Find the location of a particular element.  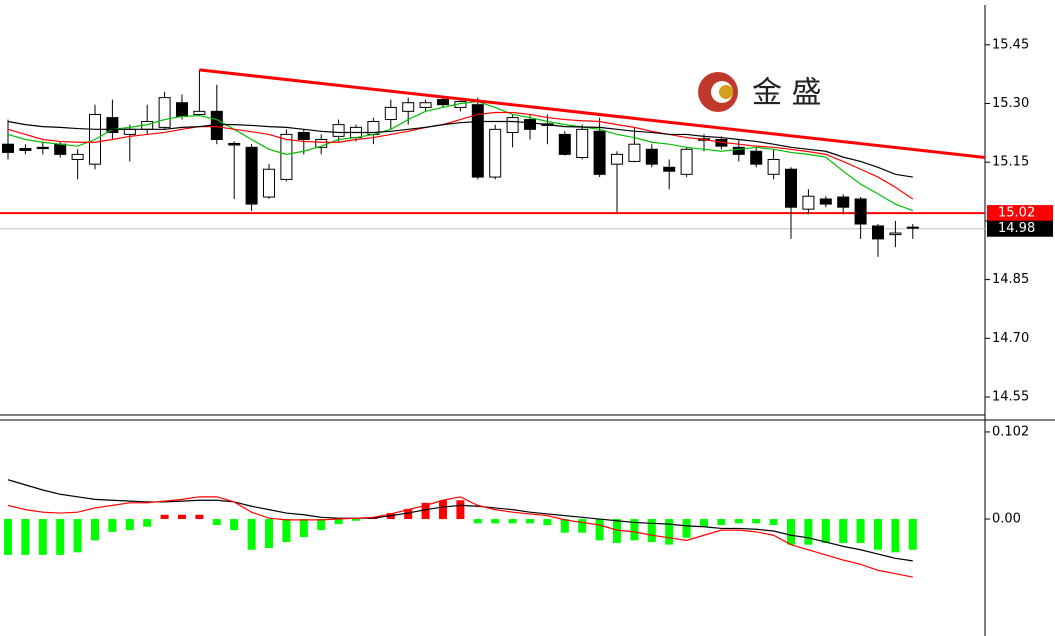

y-tick-label: 14.55 is located at coordinates (1010, 396).